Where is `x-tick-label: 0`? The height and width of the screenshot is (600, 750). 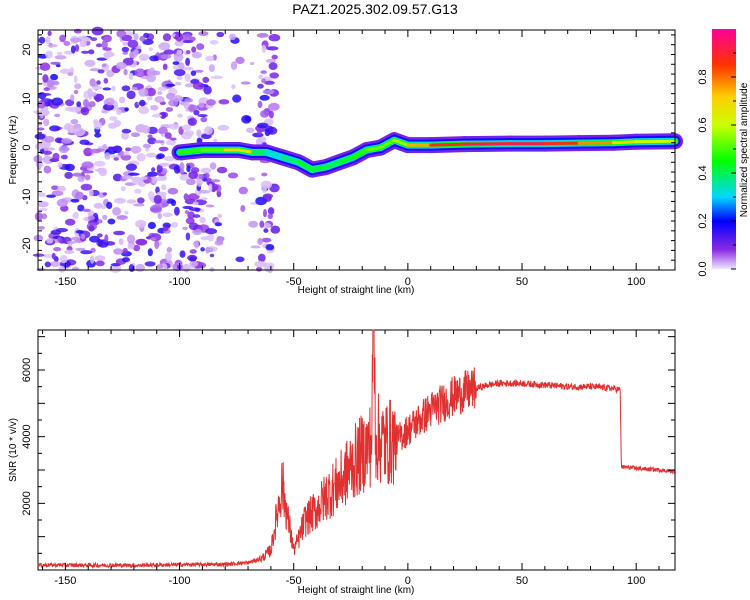 x-tick-label: 0 is located at coordinates (408, 282).